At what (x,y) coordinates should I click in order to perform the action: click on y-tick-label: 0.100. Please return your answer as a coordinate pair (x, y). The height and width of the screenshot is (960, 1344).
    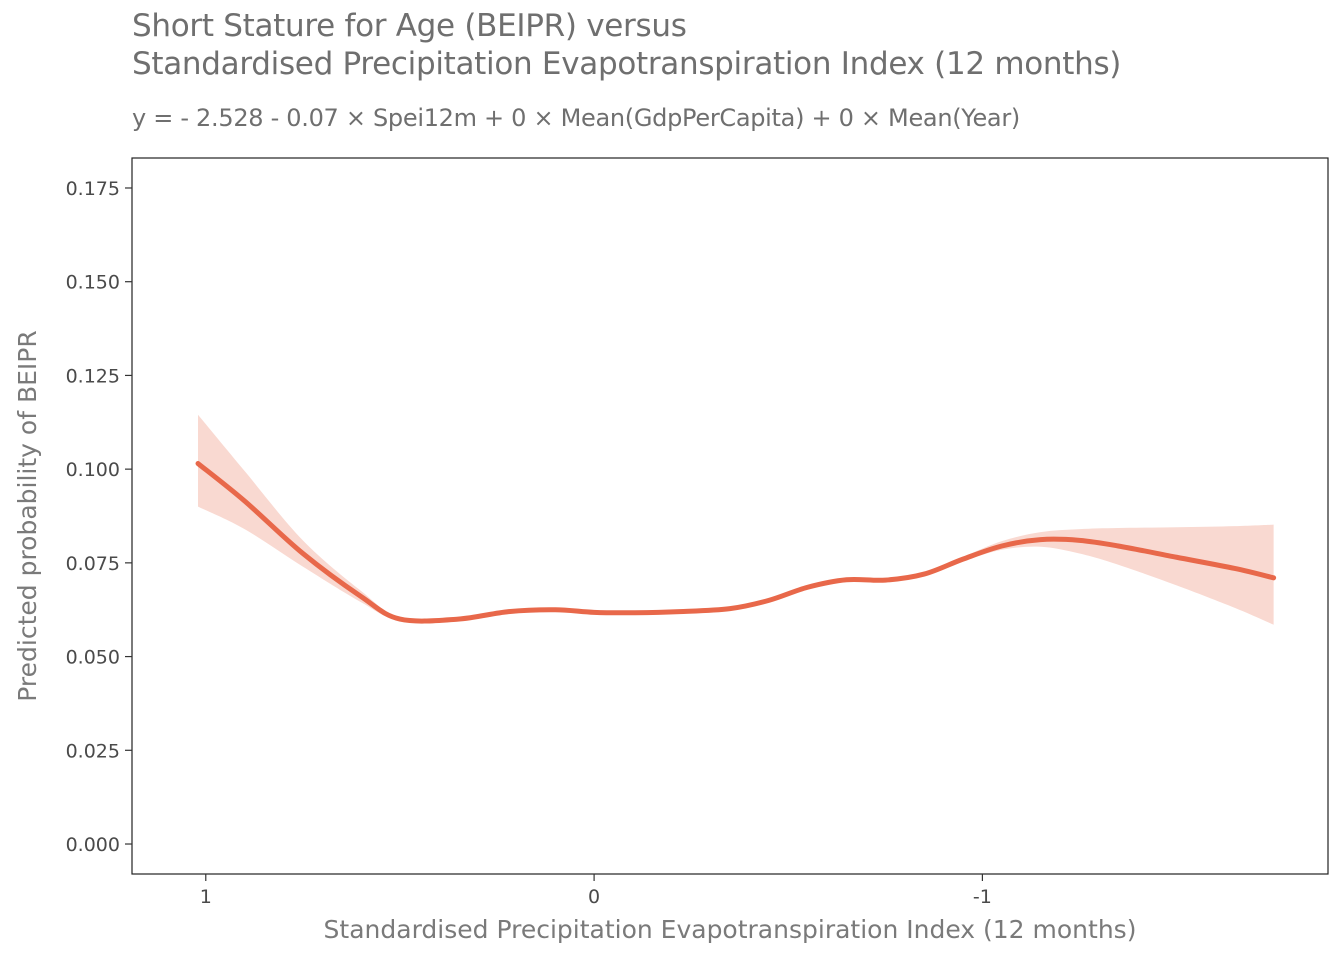
    Looking at the image, I should click on (93, 470).